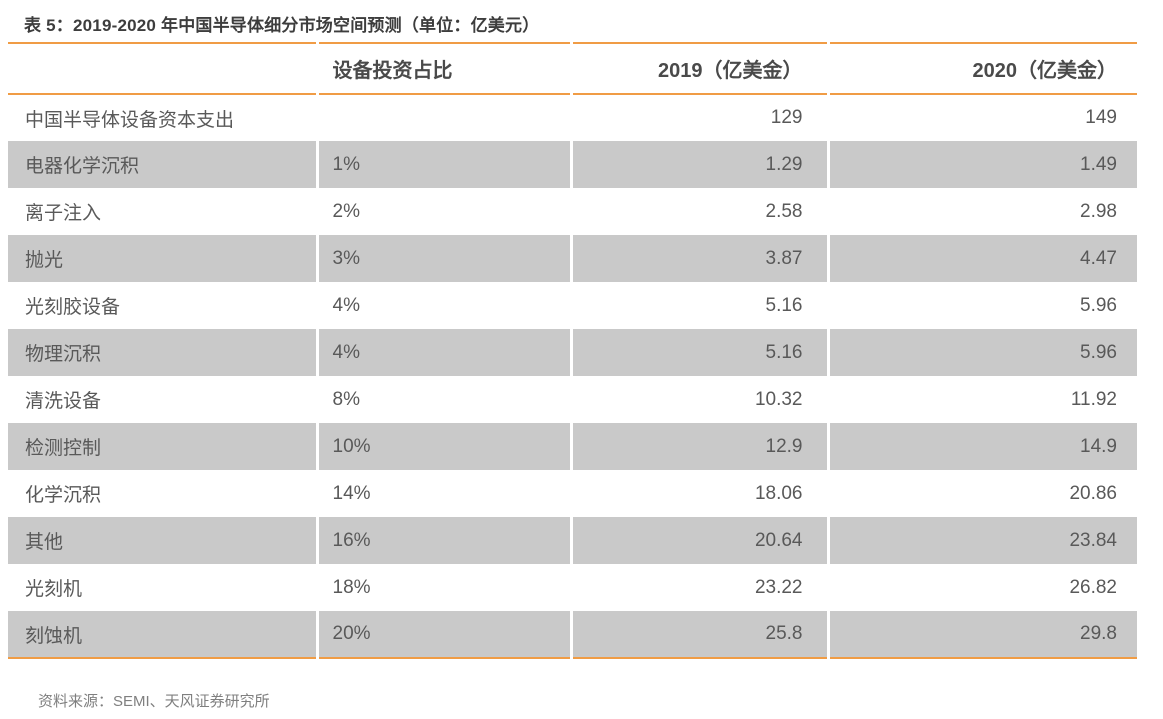 The width and height of the screenshot is (1163, 719). What do you see at coordinates (981, 399) in the screenshot?
I see `value-2020-cell: 11.92` at bounding box center [981, 399].